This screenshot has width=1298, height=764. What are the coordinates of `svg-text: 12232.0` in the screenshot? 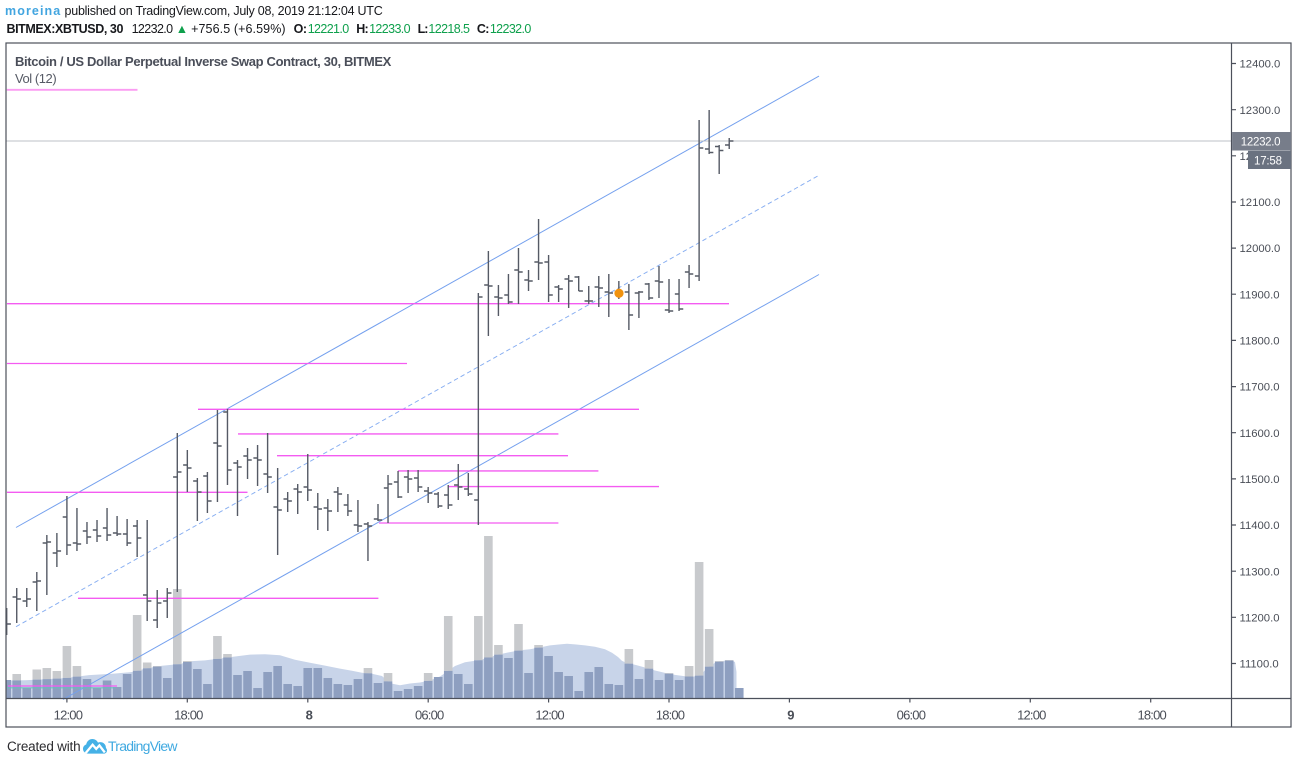 It's located at (1260, 143).